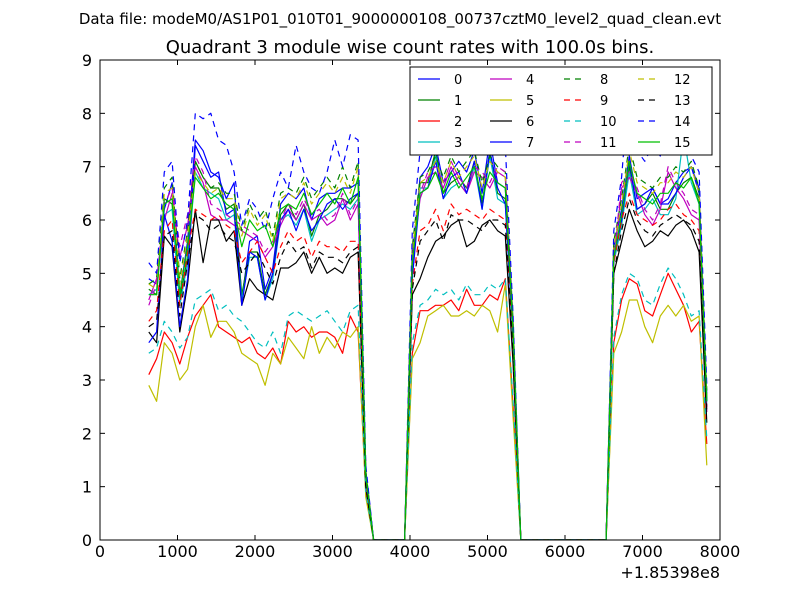  What do you see at coordinates (458, 122) in the screenshot?
I see `legend-label-2: 2` at bounding box center [458, 122].